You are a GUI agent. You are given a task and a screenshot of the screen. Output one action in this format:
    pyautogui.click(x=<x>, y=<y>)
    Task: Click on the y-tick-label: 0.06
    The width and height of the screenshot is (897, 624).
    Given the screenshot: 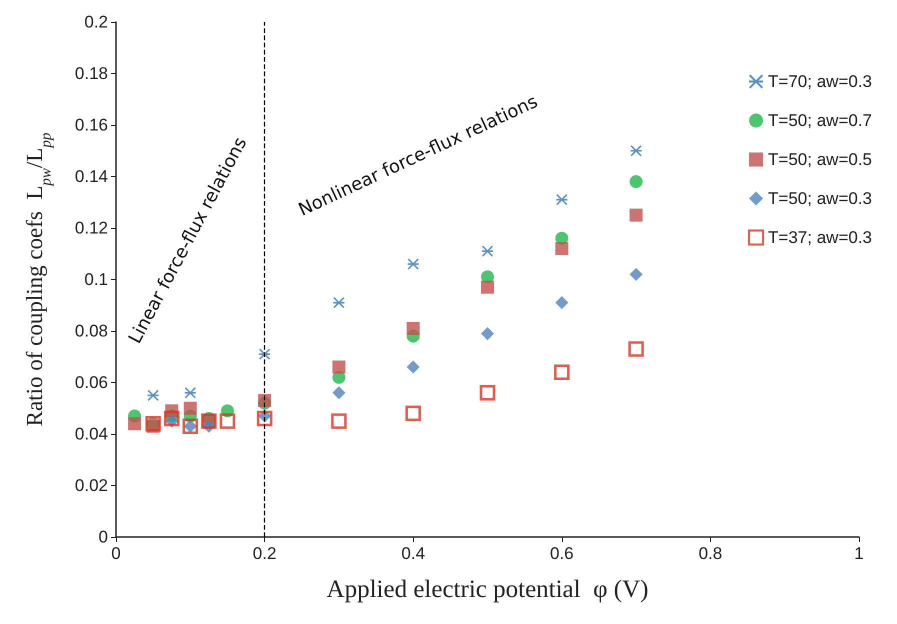 What is the action you would take?
    pyautogui.click(x=91, y=382)
    